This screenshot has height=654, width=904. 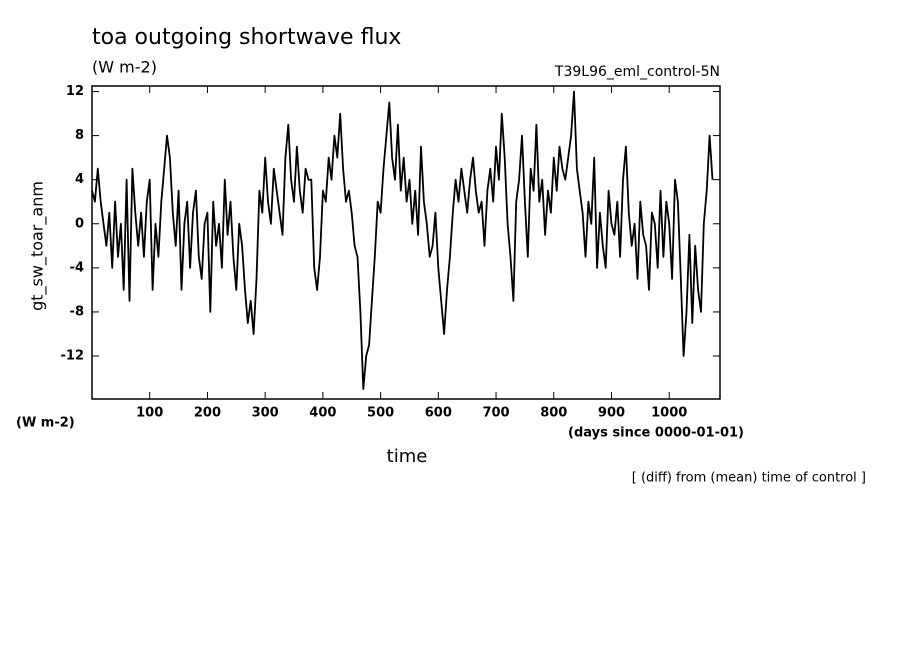 What do you see at coordinates (322, 413) in the screenshot?
I see `x-tick-label: 400` at bounding box center [322, 413].